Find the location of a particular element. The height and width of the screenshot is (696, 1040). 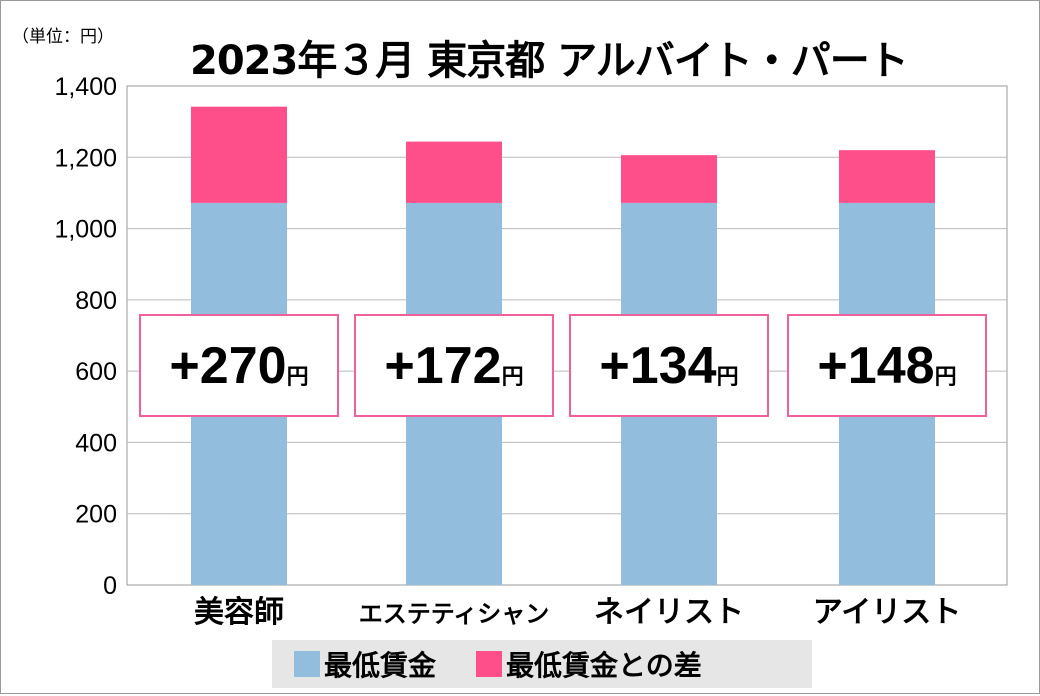

y-tick-label: 200 is located at coordinates (96, 515).